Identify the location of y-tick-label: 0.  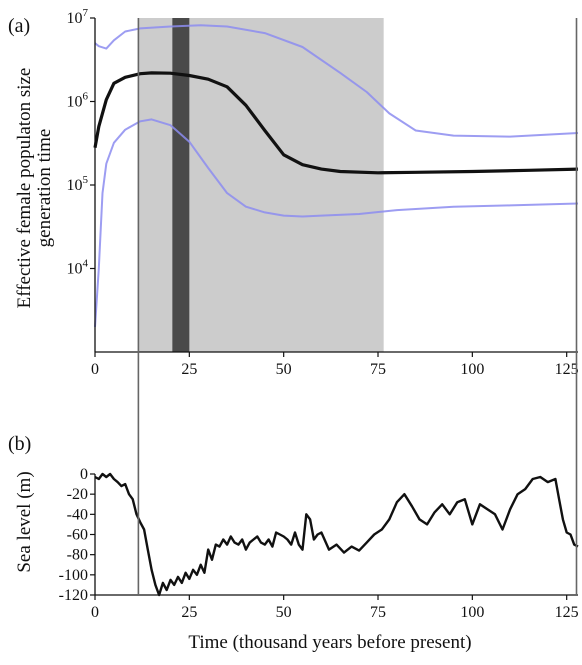
(84, 474).